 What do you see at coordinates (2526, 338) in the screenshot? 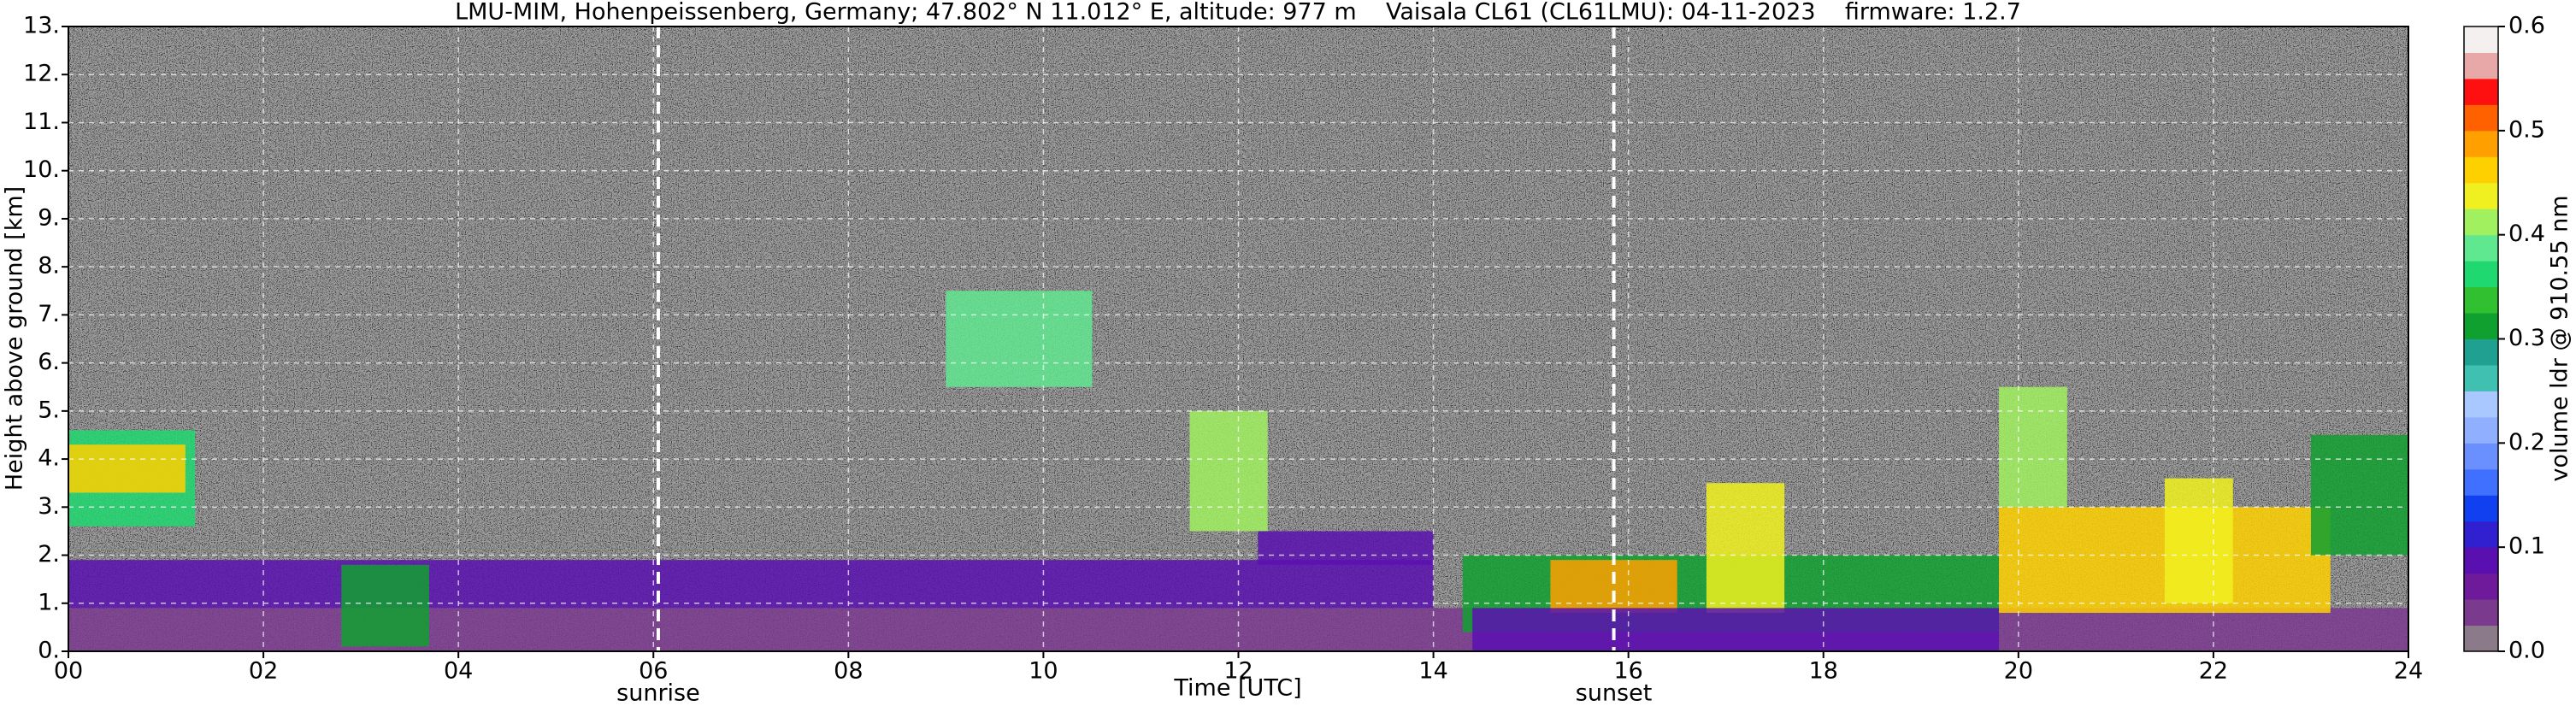
I see `colorbar-tick-label: 0.3` at bounding box center [2526, 338].